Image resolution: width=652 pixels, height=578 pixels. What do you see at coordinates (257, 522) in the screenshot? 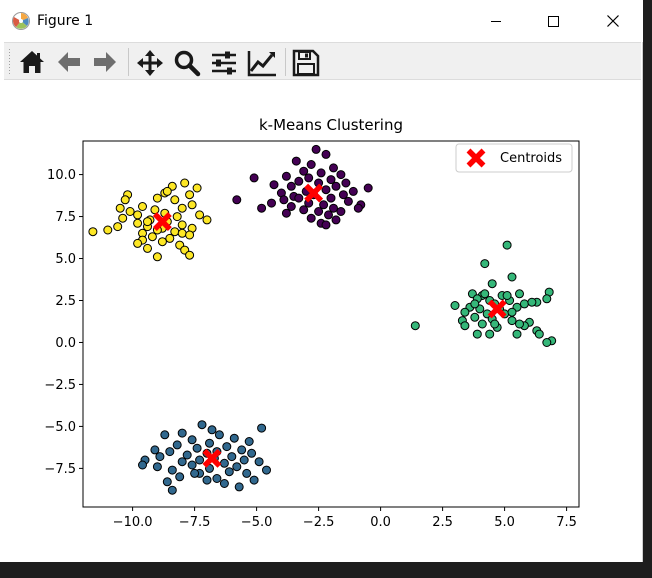
I see `x-tick-label: −5.0` at bounding box center [257, 522].